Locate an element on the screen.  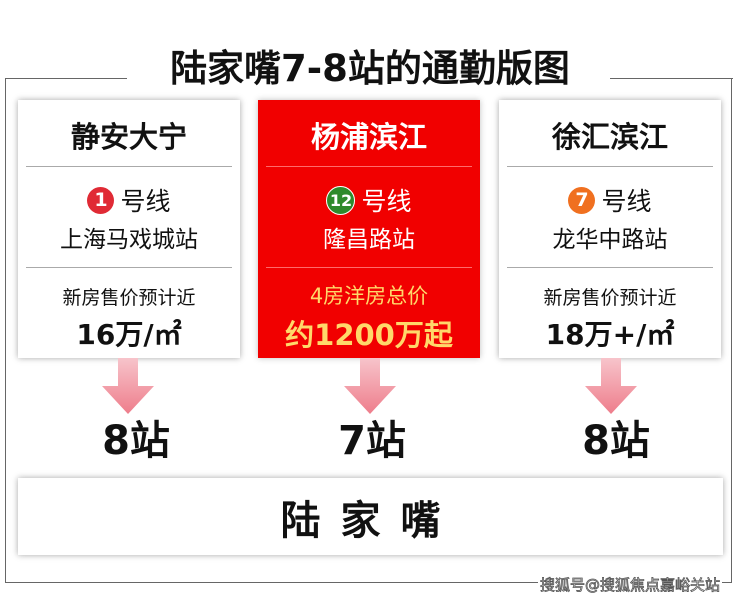
area-card-yangpu: 杨浦滨江 12 号线 隆昌路站 4房洋房总价 约1200万起 is located at coordinates (369, 229).